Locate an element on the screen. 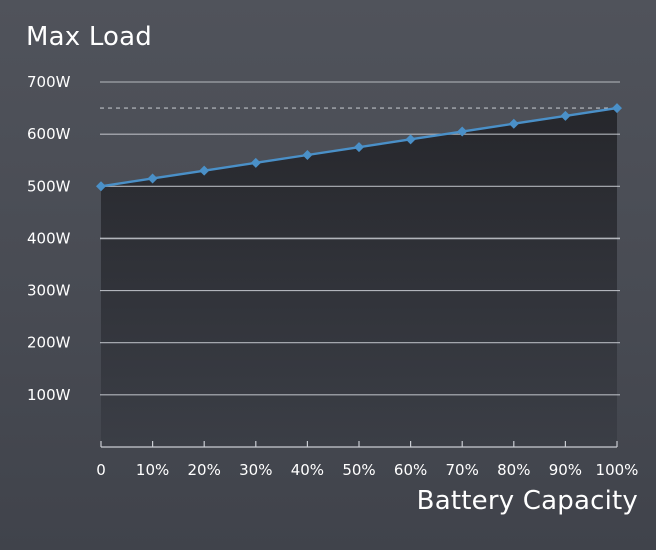  x-tick-label: 0 is located at coordinates (101, 470).